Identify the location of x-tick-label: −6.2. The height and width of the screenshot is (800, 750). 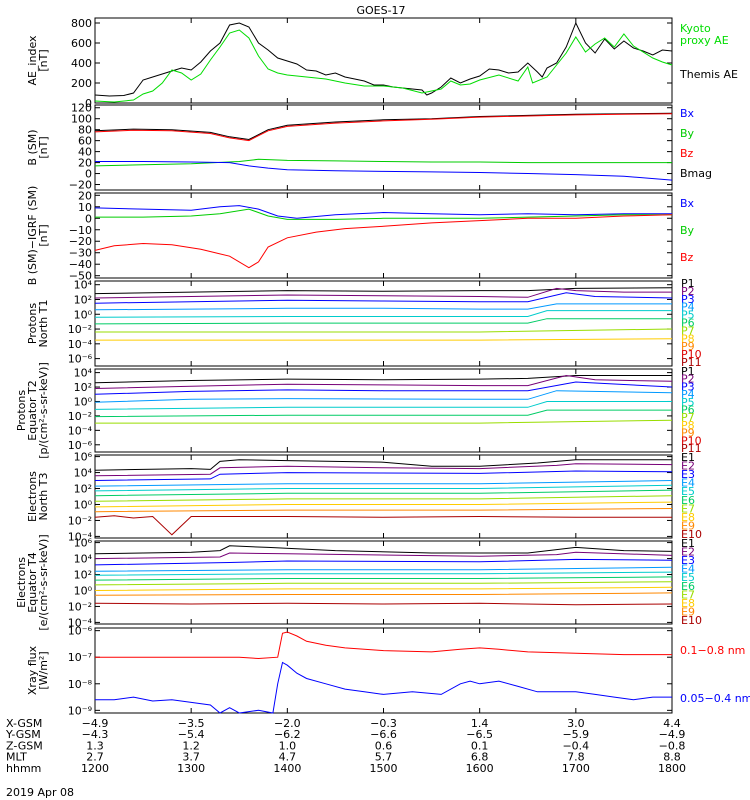
(287, 734).